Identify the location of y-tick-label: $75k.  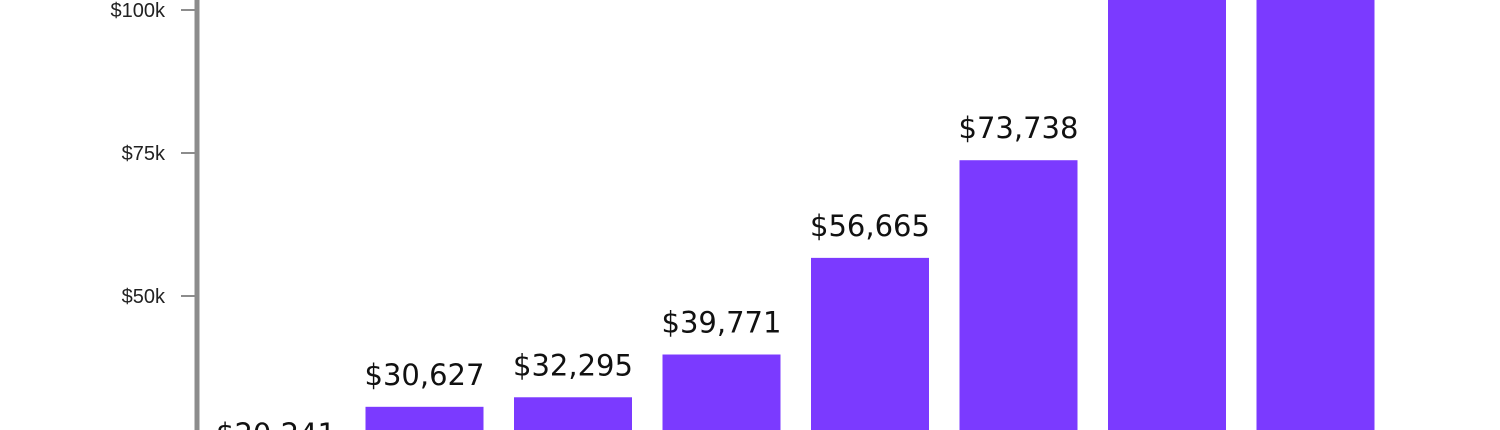
(144, 154).